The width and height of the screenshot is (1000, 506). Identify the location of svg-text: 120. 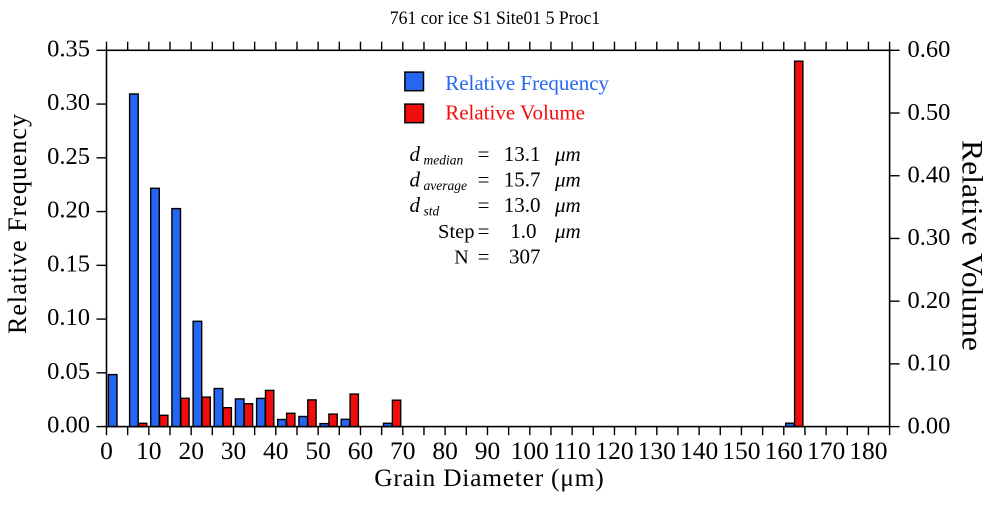
(614, 450).